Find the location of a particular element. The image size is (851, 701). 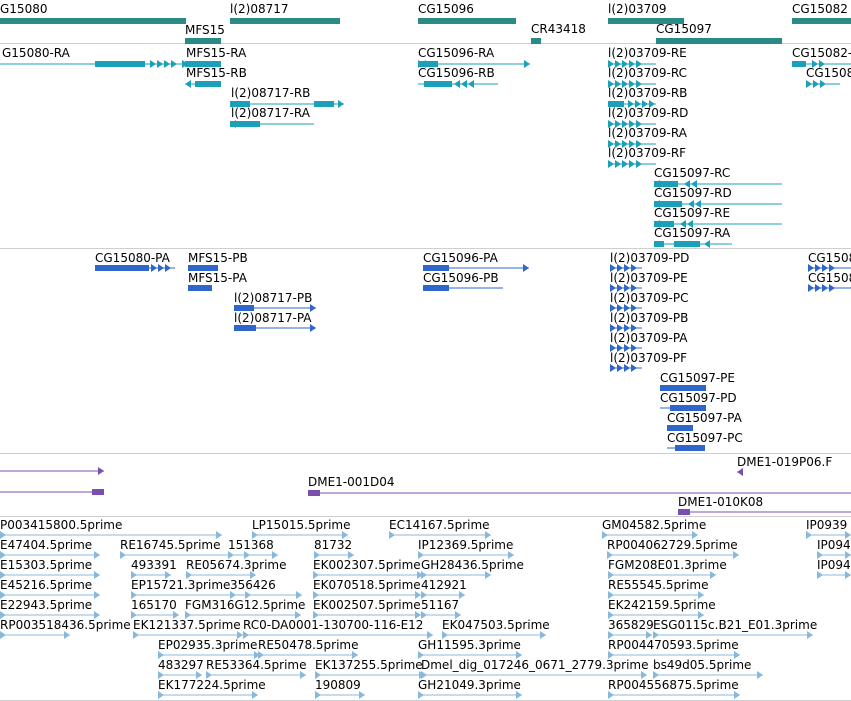

transcript-label: CG15096-RA is located at coordinates (456, 53).